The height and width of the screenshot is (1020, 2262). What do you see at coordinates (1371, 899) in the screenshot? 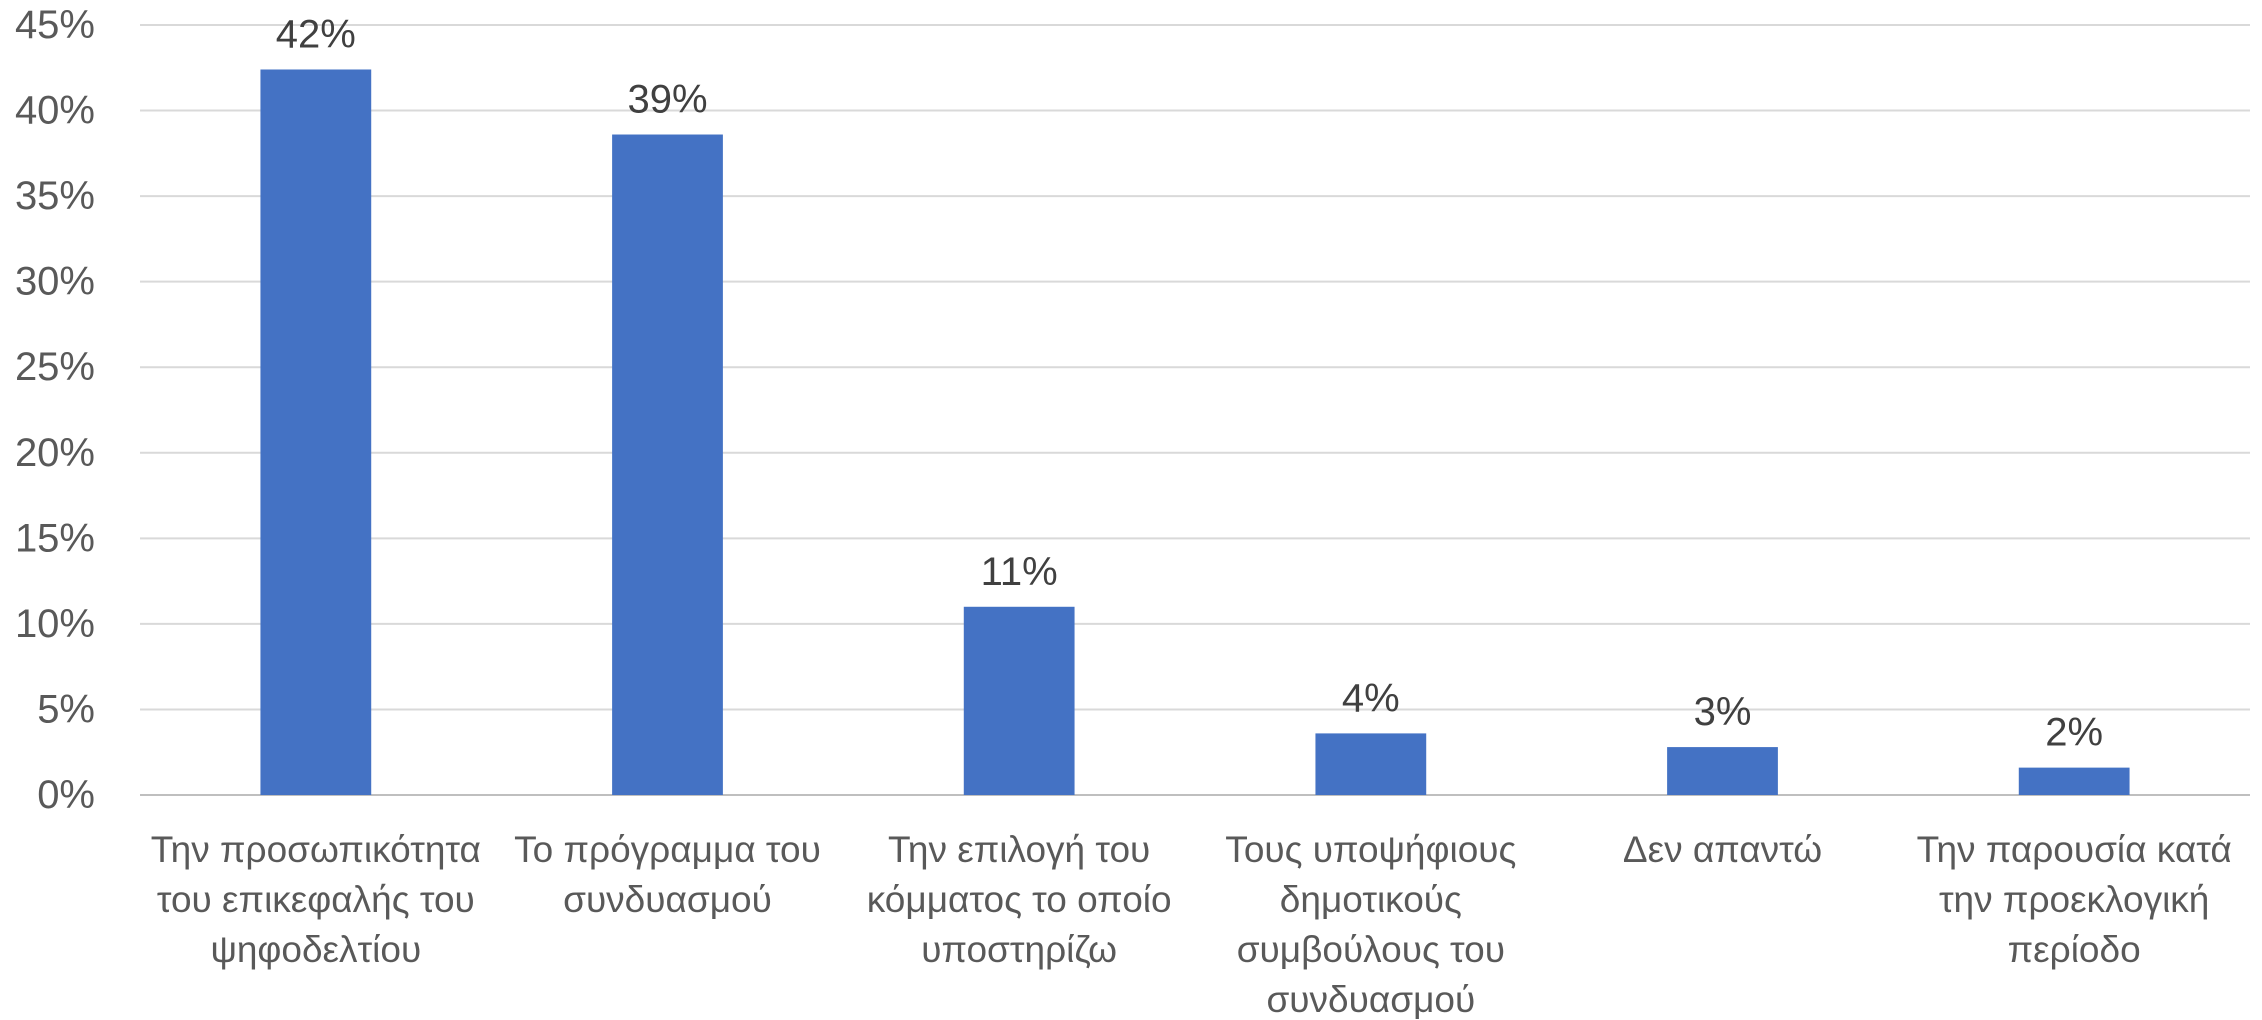
I see `category-label: δημοτικούς` at bounding box center [1371, 899].